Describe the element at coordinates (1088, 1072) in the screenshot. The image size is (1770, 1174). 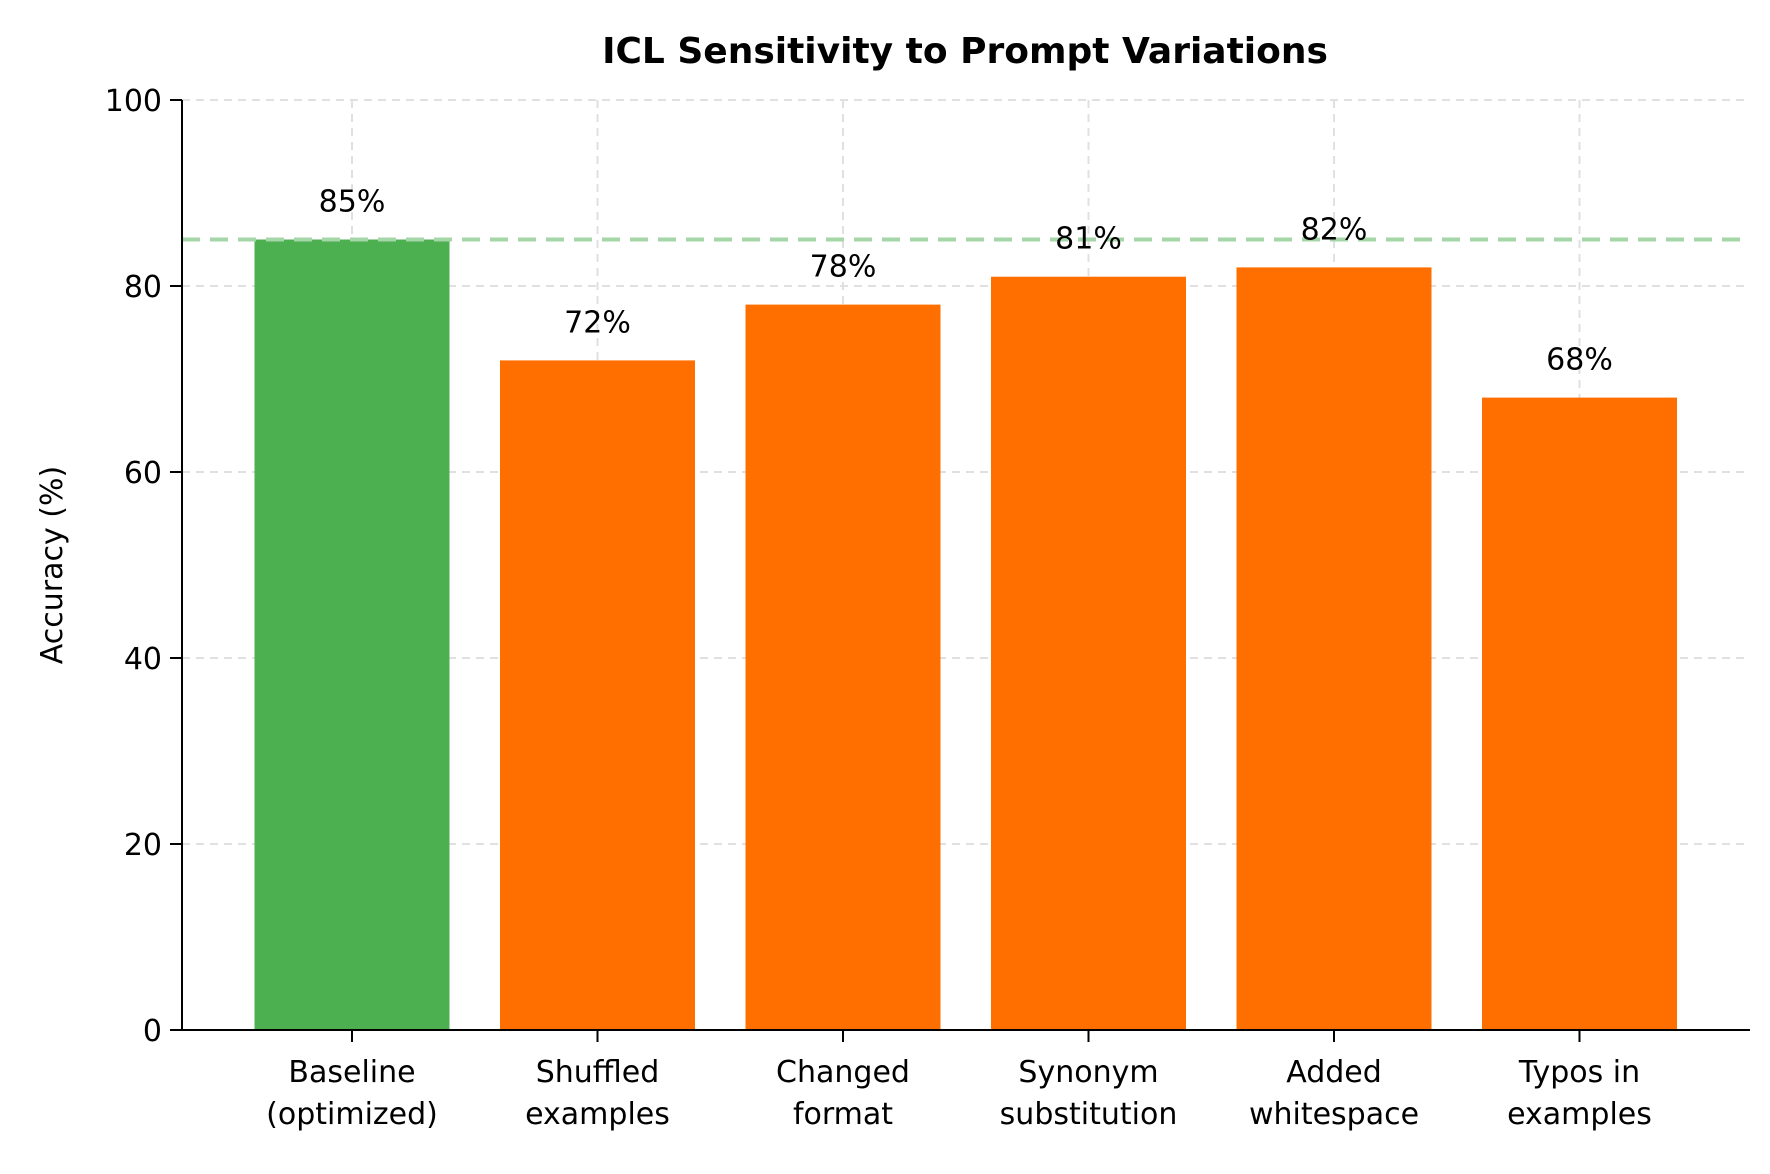
I see `x-tick-label: Synonym` at that location.